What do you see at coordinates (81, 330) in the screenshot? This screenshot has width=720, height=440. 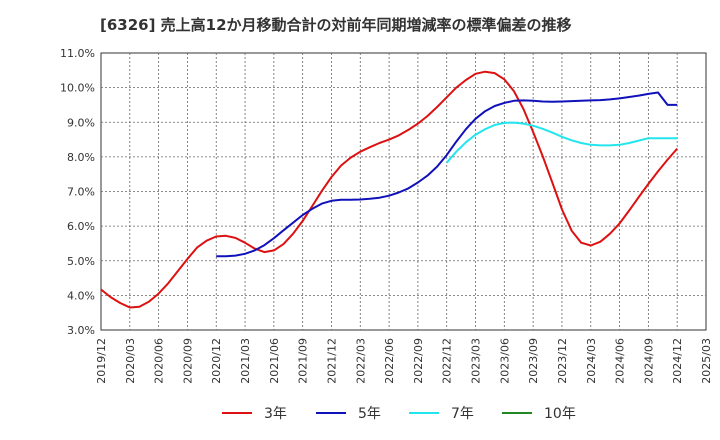 I see `y-tick-label: 3.0%` at bounding box center [81, 330].